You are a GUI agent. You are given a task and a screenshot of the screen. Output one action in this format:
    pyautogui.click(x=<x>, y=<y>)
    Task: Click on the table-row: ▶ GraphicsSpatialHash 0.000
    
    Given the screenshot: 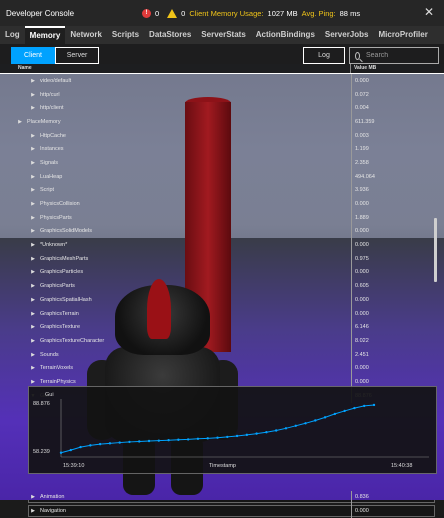 What is the action you would take?
    pyautogui.click(x=222, y=300)
    